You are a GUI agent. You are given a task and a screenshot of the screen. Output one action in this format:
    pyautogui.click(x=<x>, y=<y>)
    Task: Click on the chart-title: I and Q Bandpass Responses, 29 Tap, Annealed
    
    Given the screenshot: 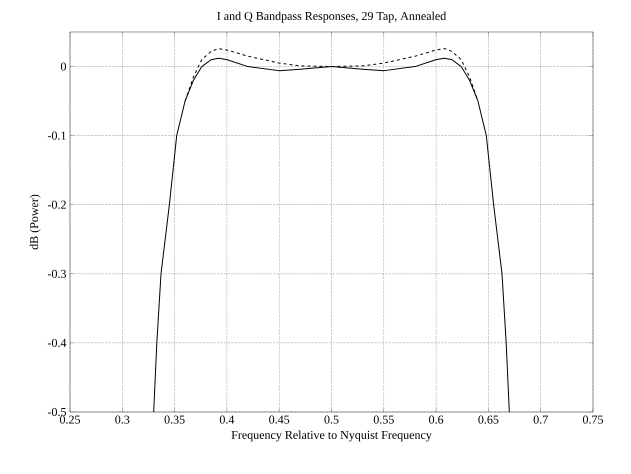 What is the action you would take?
    pyautogui.click(x=331, y=17)
    